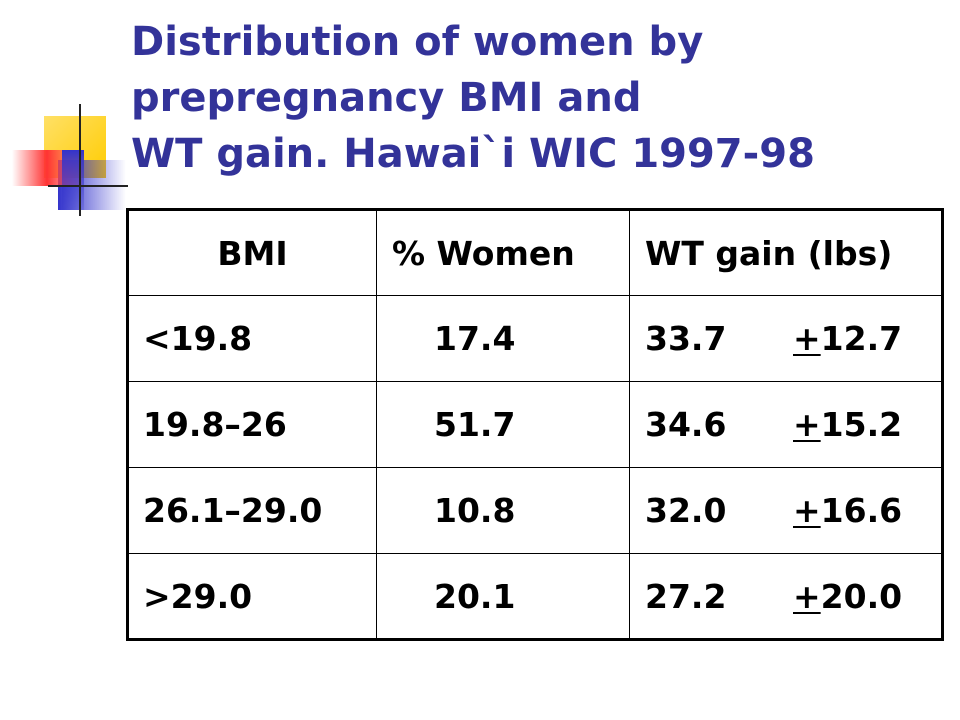 Image resolution: width=960 pixels, height=720 pixels. I want to click on gain-mean: 34.6, so click(686, 424).